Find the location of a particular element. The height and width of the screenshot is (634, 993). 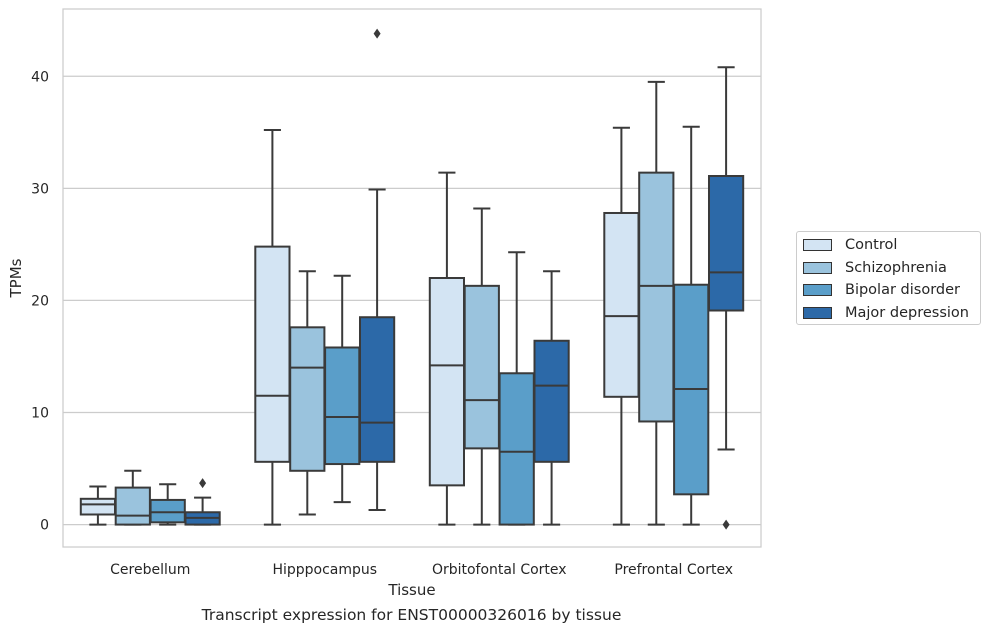

x-tick-label: Orbitofontal Cortex is located at coordinates (499, 570).